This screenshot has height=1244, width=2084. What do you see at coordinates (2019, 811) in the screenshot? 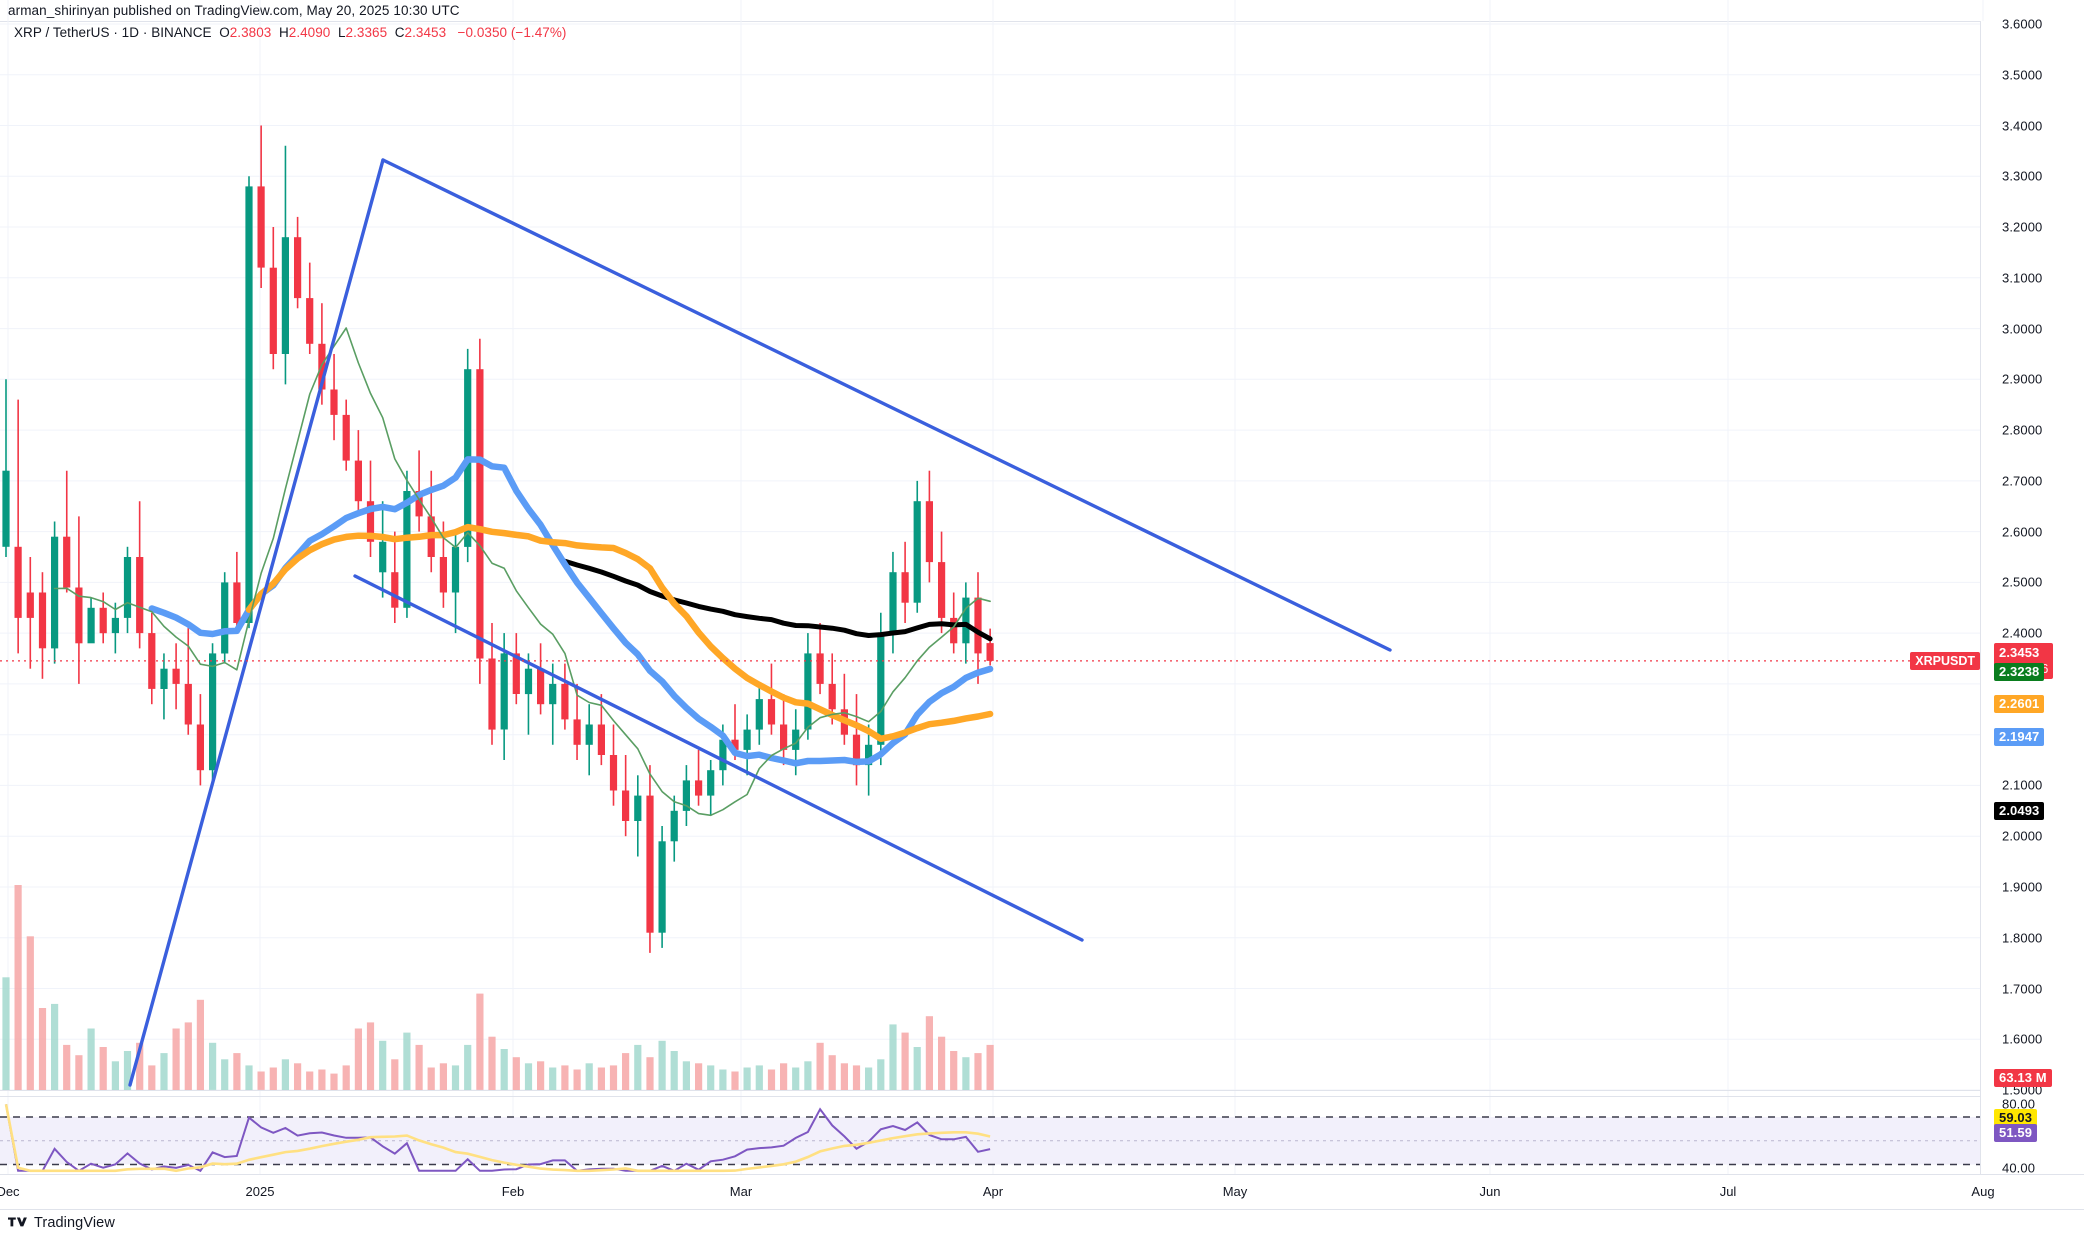
I see `price-badge-ma-black: 2.0493` at bounding box center [2019, 811].